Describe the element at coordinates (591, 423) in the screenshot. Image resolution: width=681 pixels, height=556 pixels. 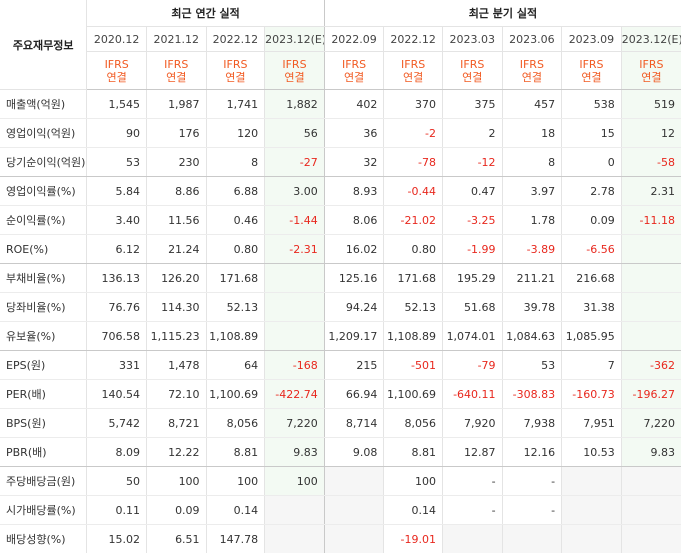
I see `data-cell: 7,951` at that location.